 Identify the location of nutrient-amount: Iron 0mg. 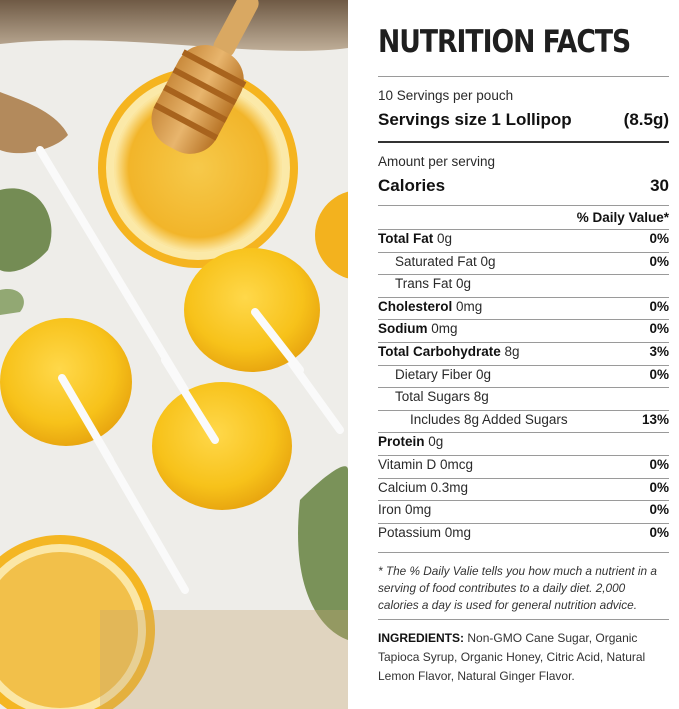
(405, 510).